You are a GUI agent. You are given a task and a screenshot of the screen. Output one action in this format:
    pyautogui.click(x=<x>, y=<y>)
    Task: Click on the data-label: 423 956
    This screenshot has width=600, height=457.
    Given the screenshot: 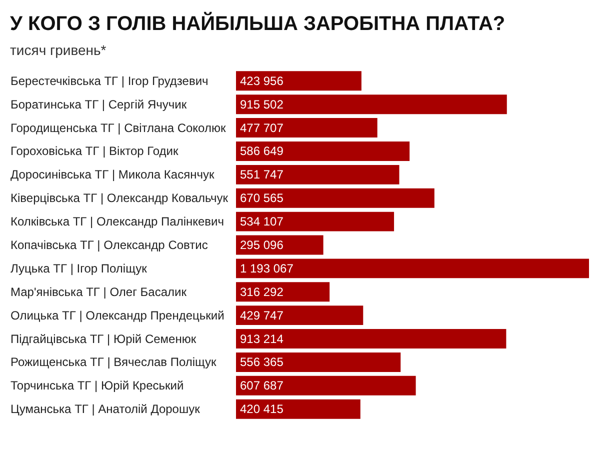 What is the action you would take?
    pyautogui.click(x=262, y=81)
    